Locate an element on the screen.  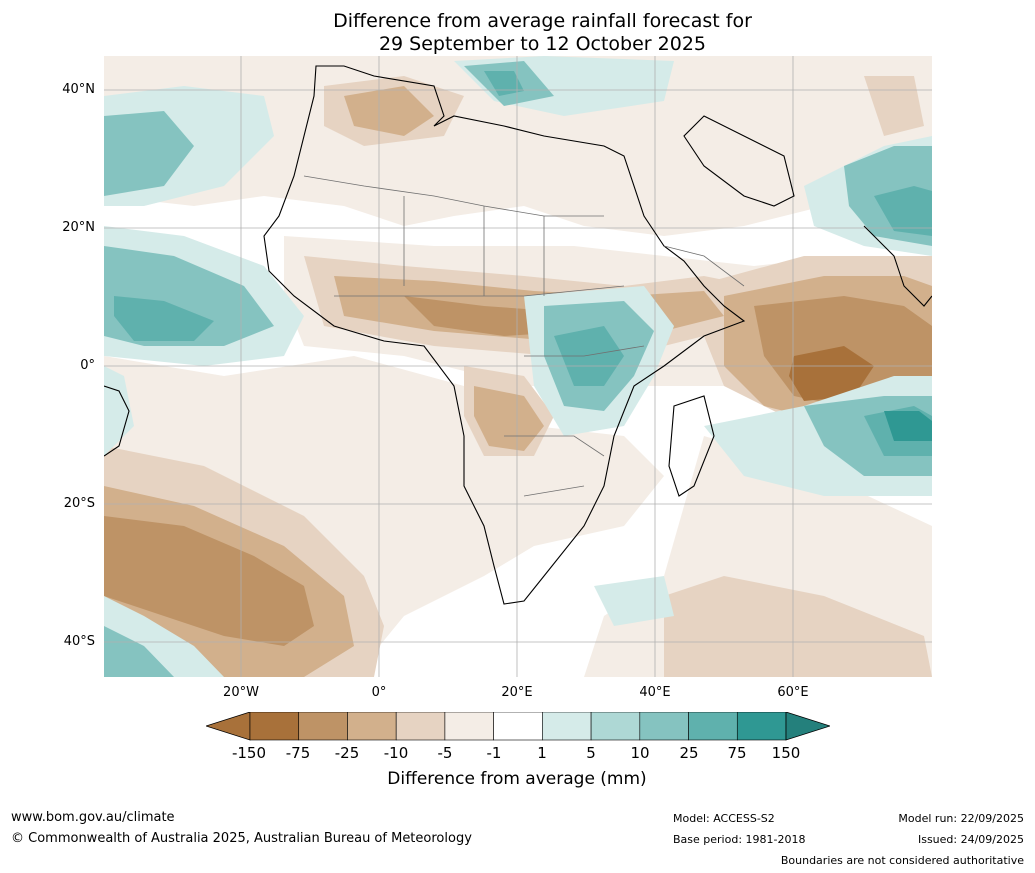
cb-tick-label: 1 is located at coordinates (542, 753).